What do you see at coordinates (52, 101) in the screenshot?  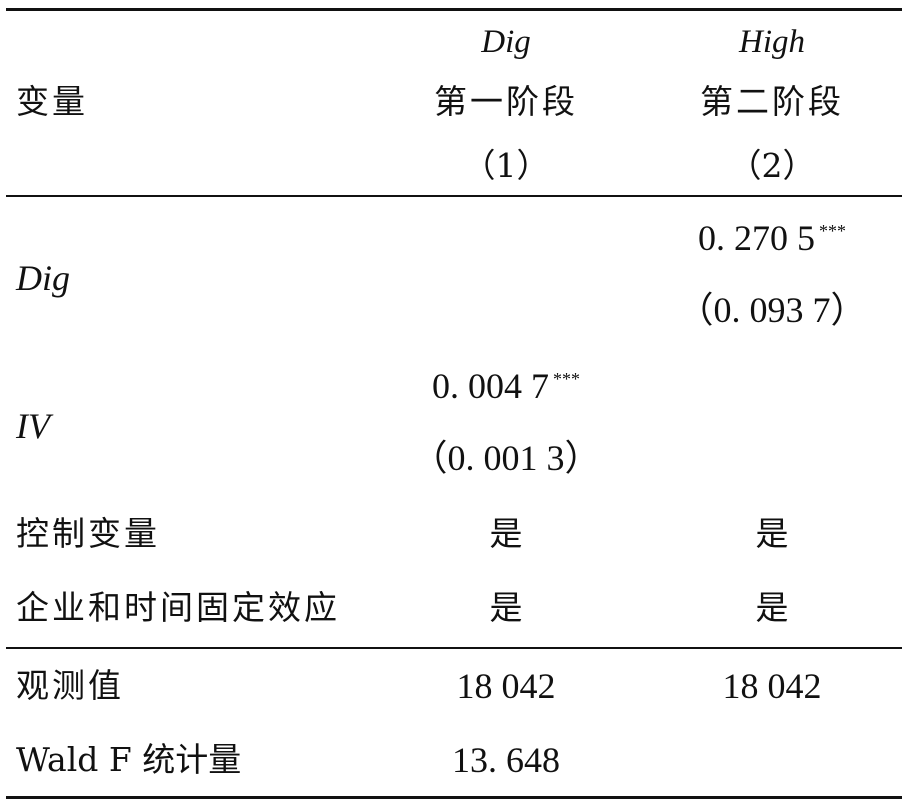 I see `header-variable: 变量` at bounding box center [52, 101].